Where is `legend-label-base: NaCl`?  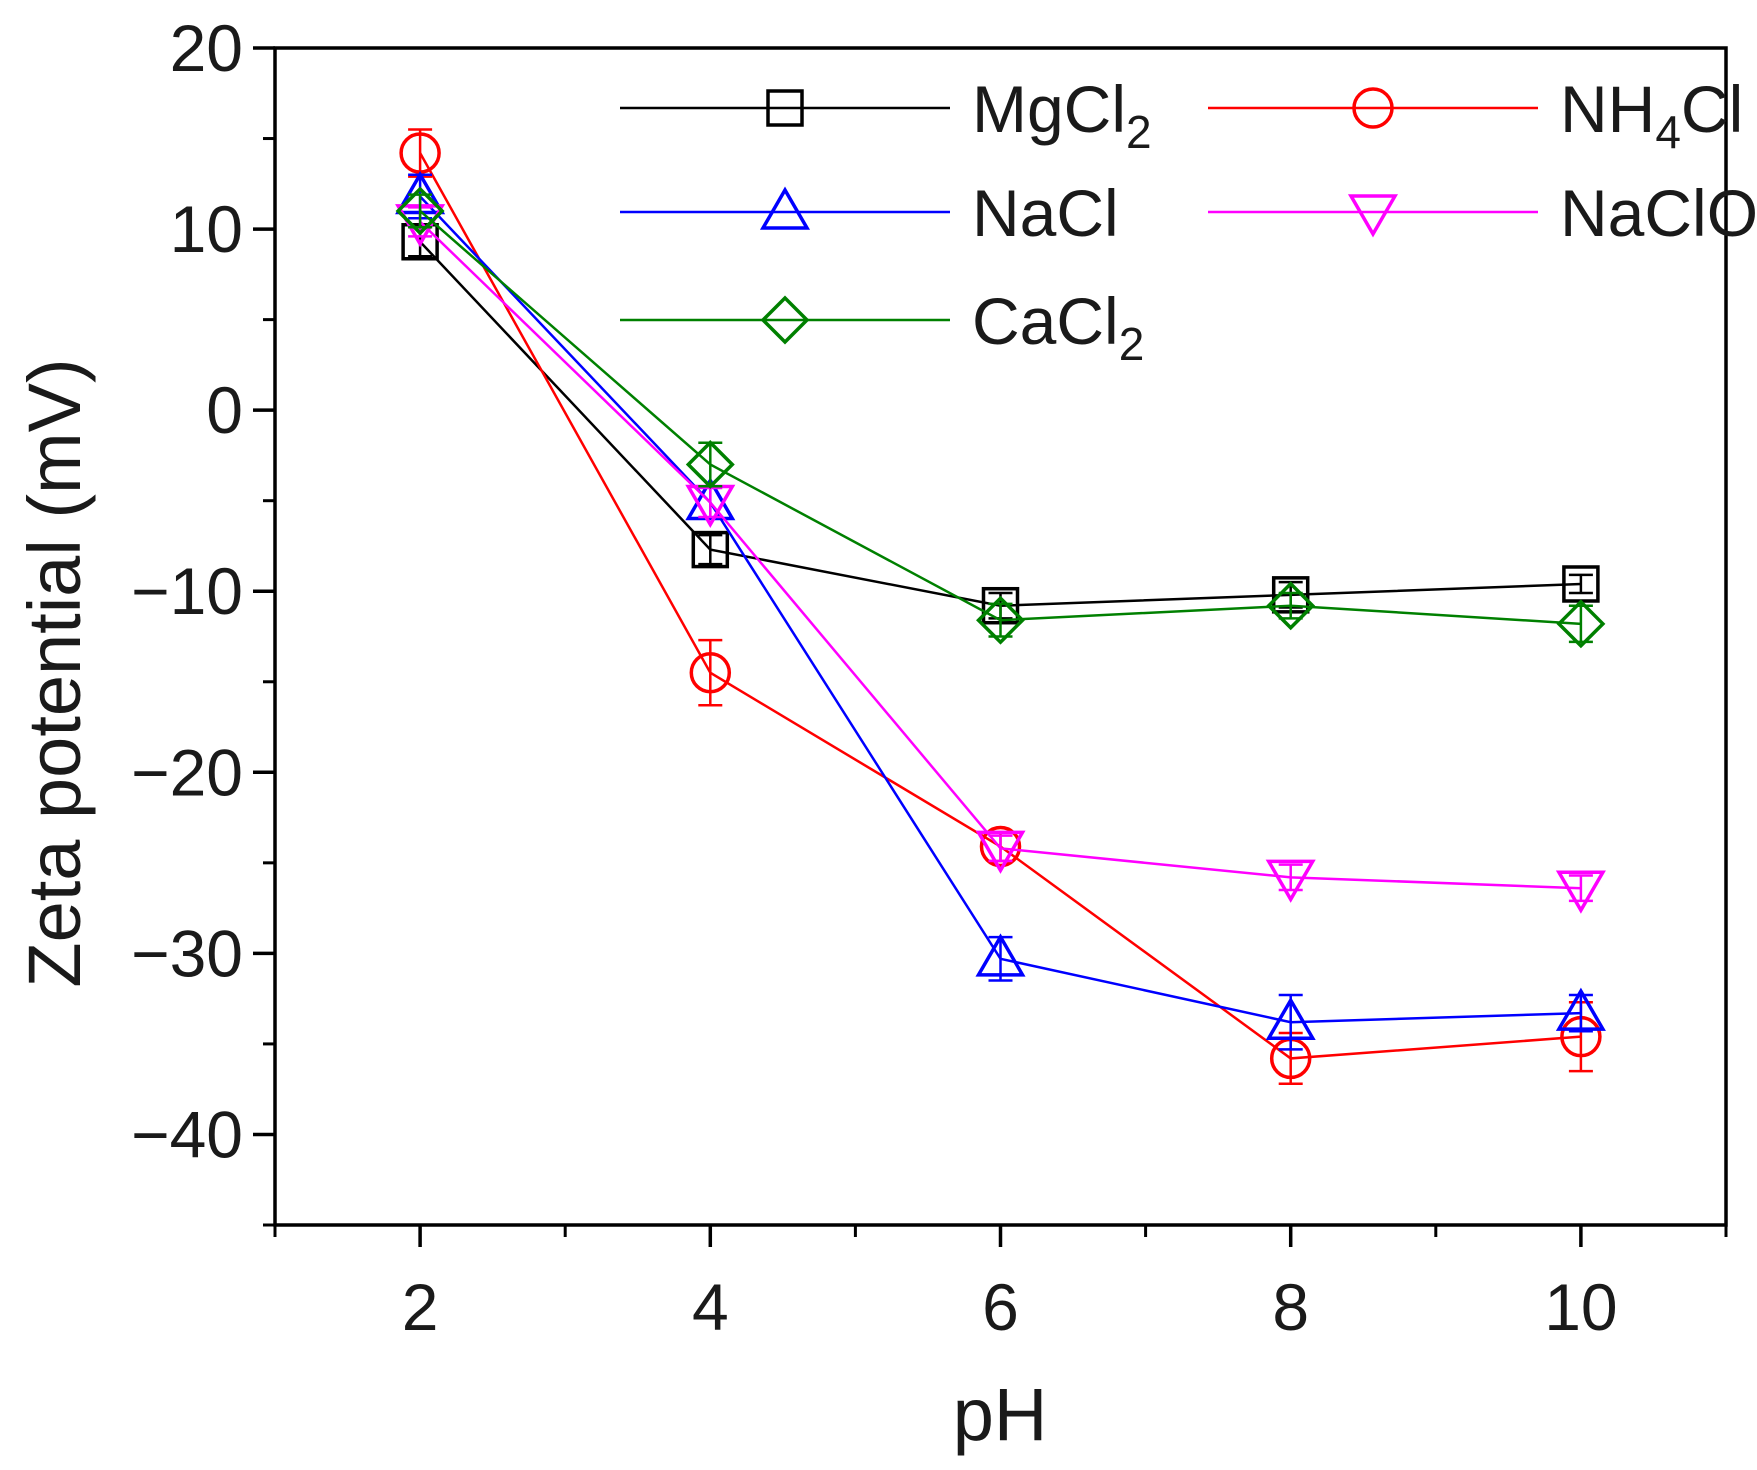
legend-label-base: NaCl is located at coordinates (1045, 213).